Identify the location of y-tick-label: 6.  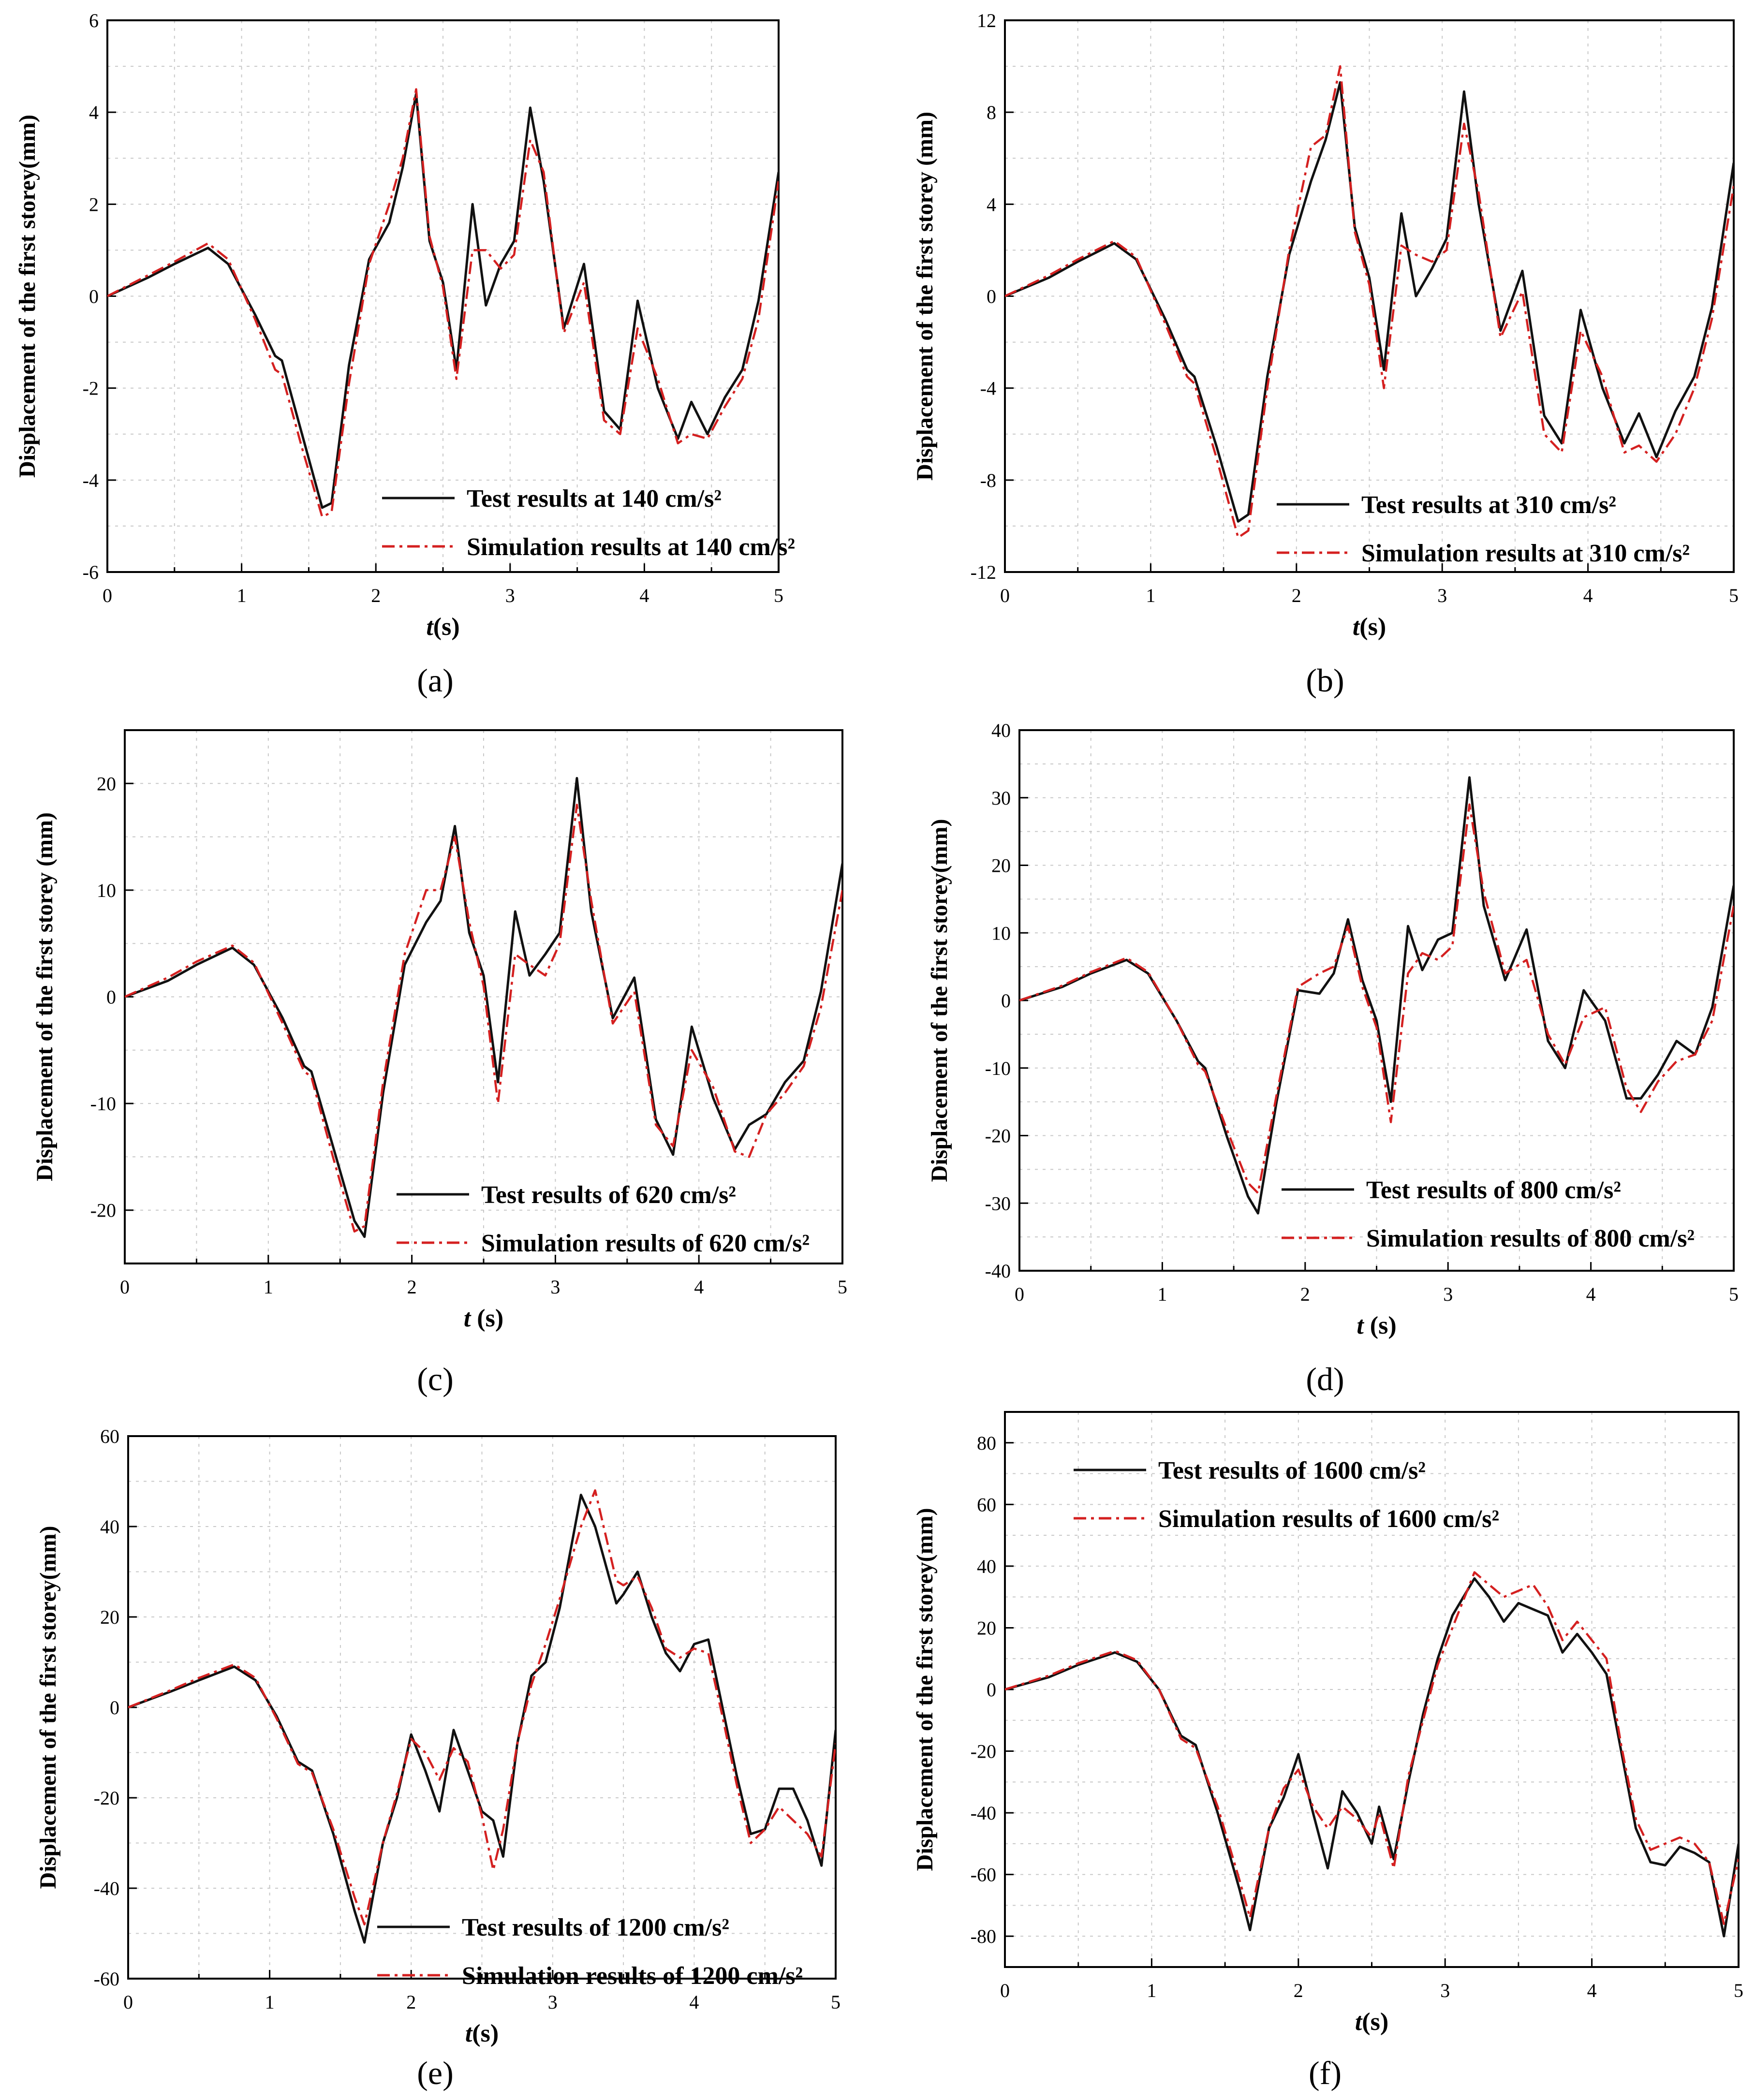
(94, 20).